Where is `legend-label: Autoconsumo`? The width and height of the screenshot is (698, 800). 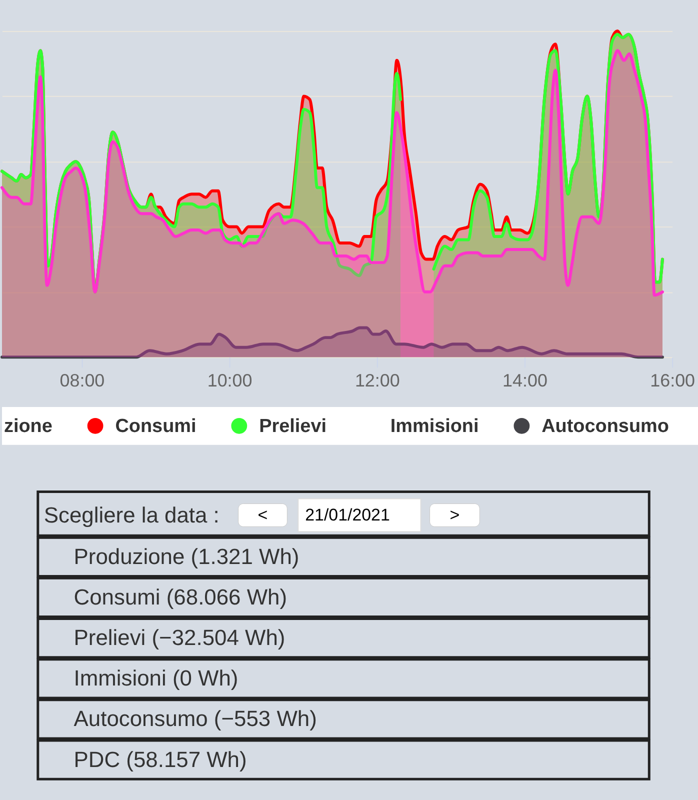
legend-label: Autoconsumo is located at coordinates (605, 426).